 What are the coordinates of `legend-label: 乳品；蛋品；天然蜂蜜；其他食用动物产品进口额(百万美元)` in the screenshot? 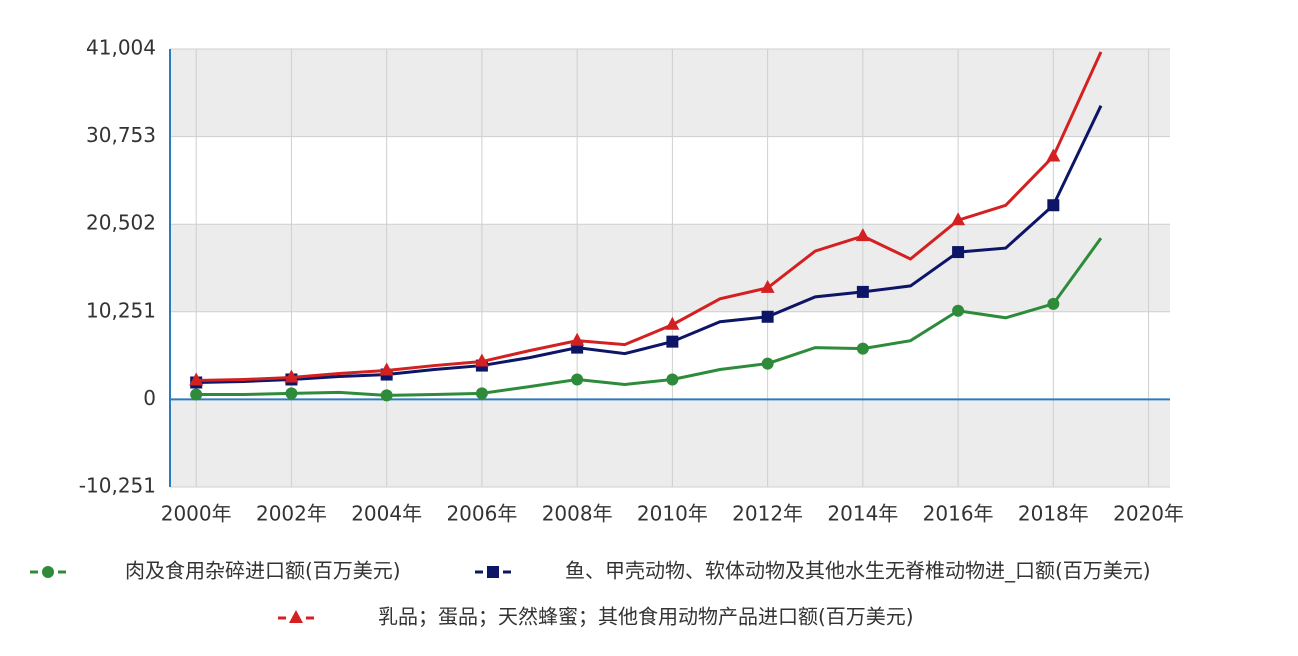 It's located at (646, 617).